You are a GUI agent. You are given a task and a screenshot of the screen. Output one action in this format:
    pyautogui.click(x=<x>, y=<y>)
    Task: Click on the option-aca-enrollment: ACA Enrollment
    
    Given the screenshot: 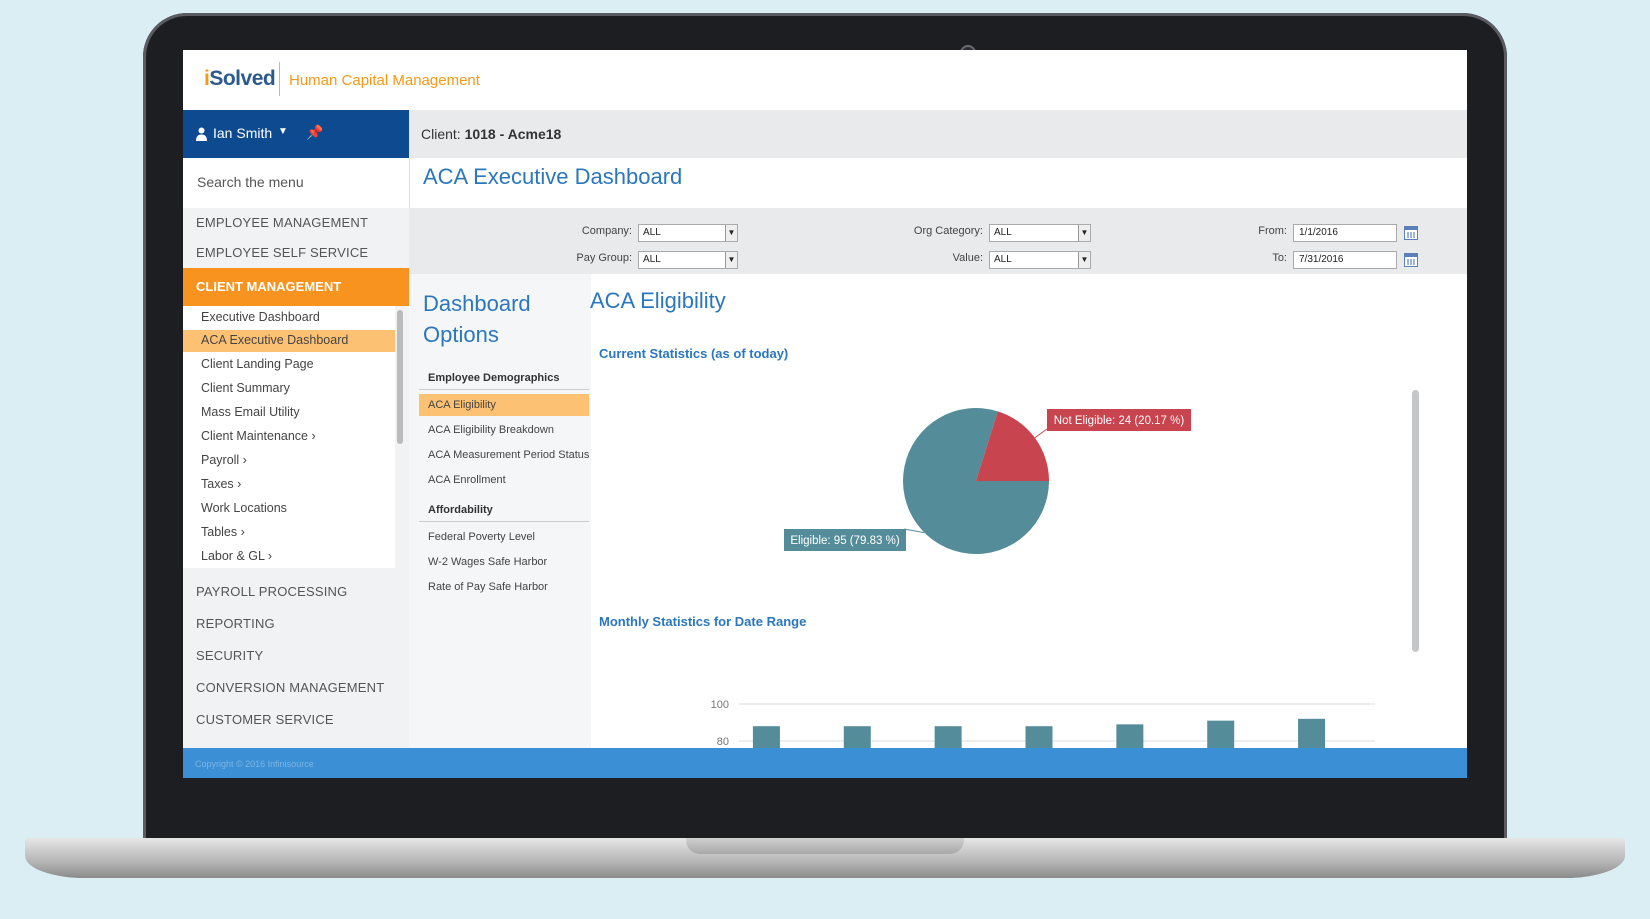 What is the action you would take?
    pyautogui.click(x=467, y=480)
    